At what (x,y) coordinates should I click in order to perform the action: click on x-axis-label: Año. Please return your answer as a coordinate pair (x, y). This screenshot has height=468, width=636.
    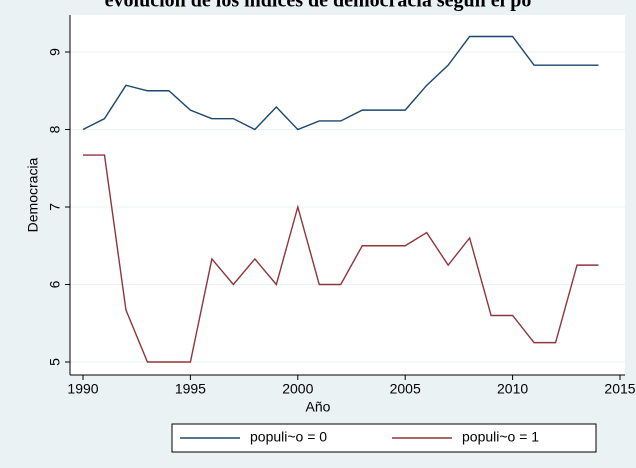
    Looking at the image, I should click on (318, 407).